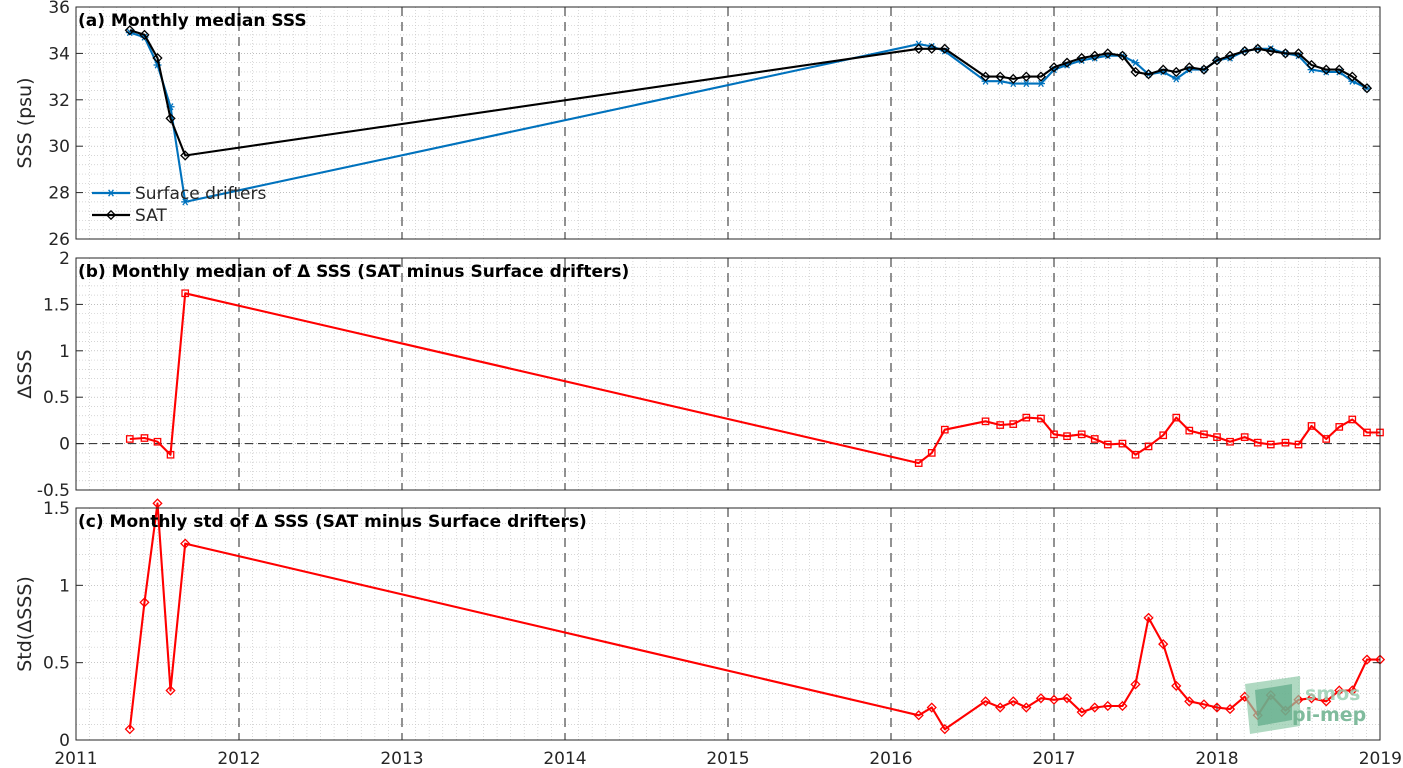 Image resolution: width=1403 pixels, height=768 pixels. I want to click on legend-marker-sat, so click(111, 215).